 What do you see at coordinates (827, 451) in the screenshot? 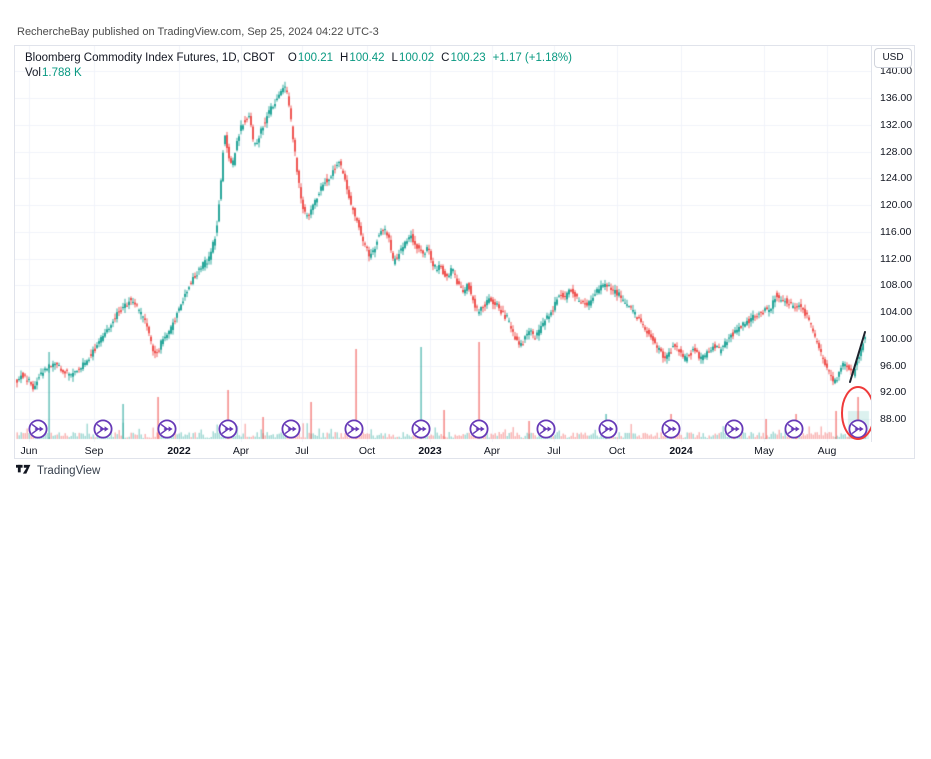
I see `time-axis-label: Aug` at bounding box center [827, 451].